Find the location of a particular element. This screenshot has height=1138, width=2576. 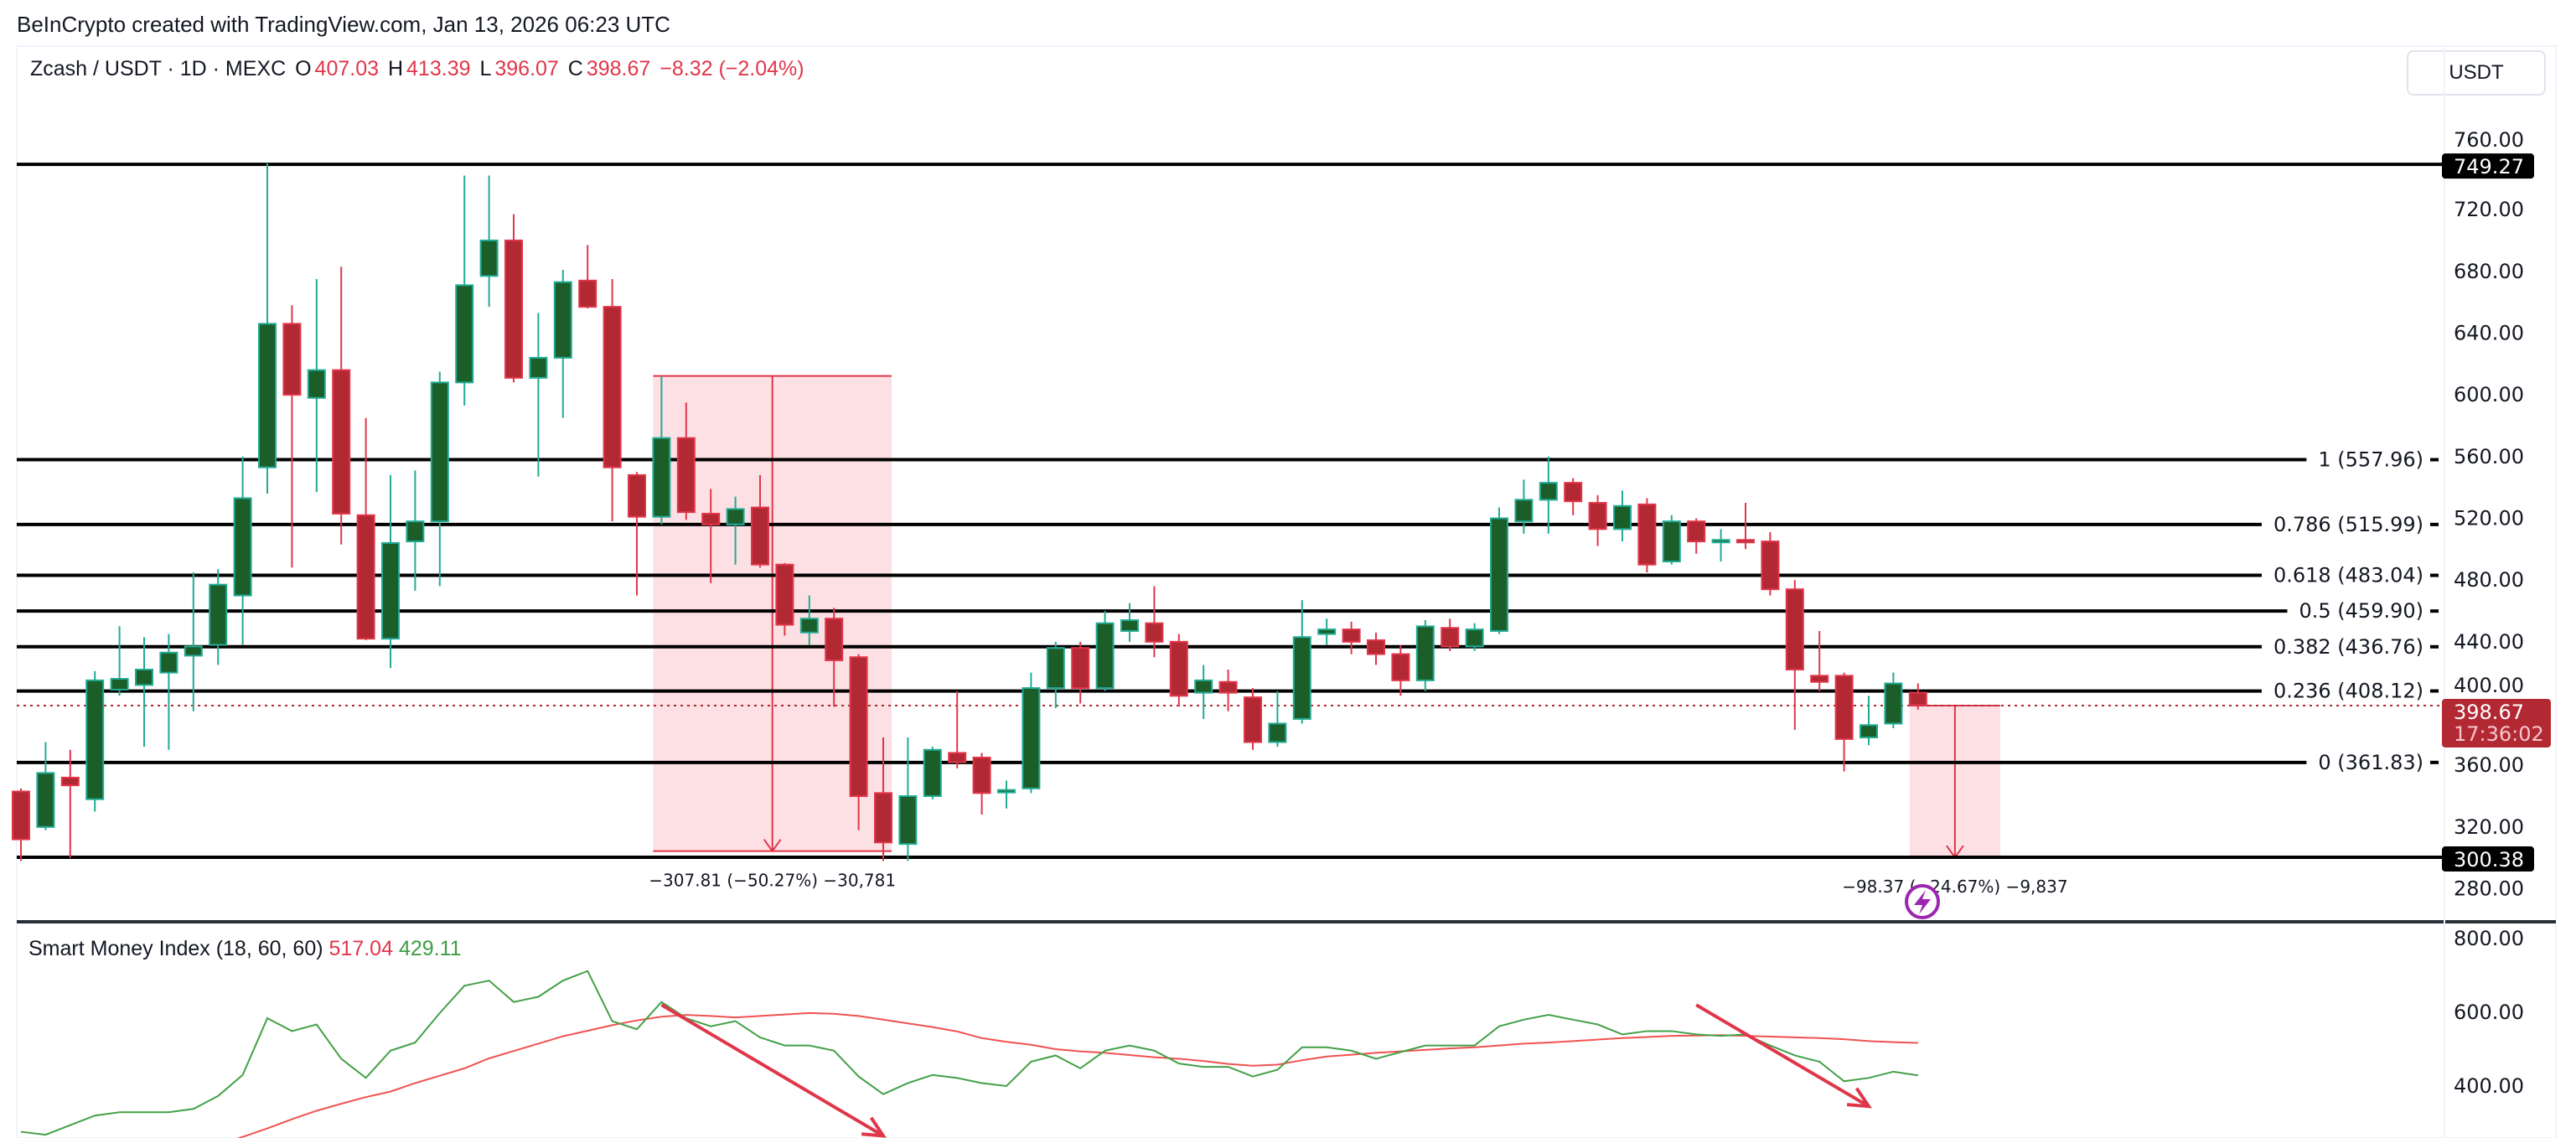

lightning-bolt is located at coordinates (1922, 902).